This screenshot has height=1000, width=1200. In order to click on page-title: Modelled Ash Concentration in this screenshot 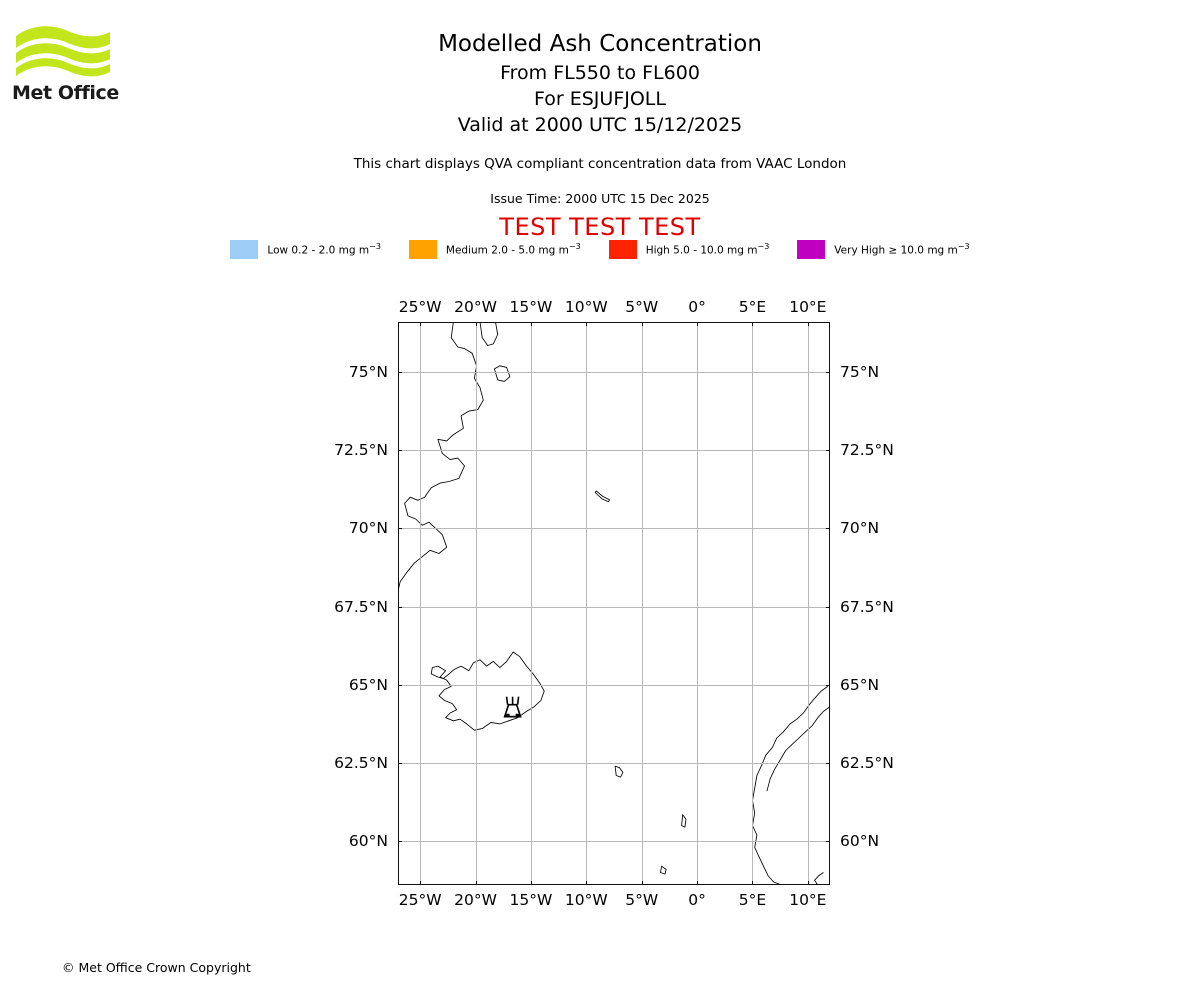, I will do `click(600, 44)`.